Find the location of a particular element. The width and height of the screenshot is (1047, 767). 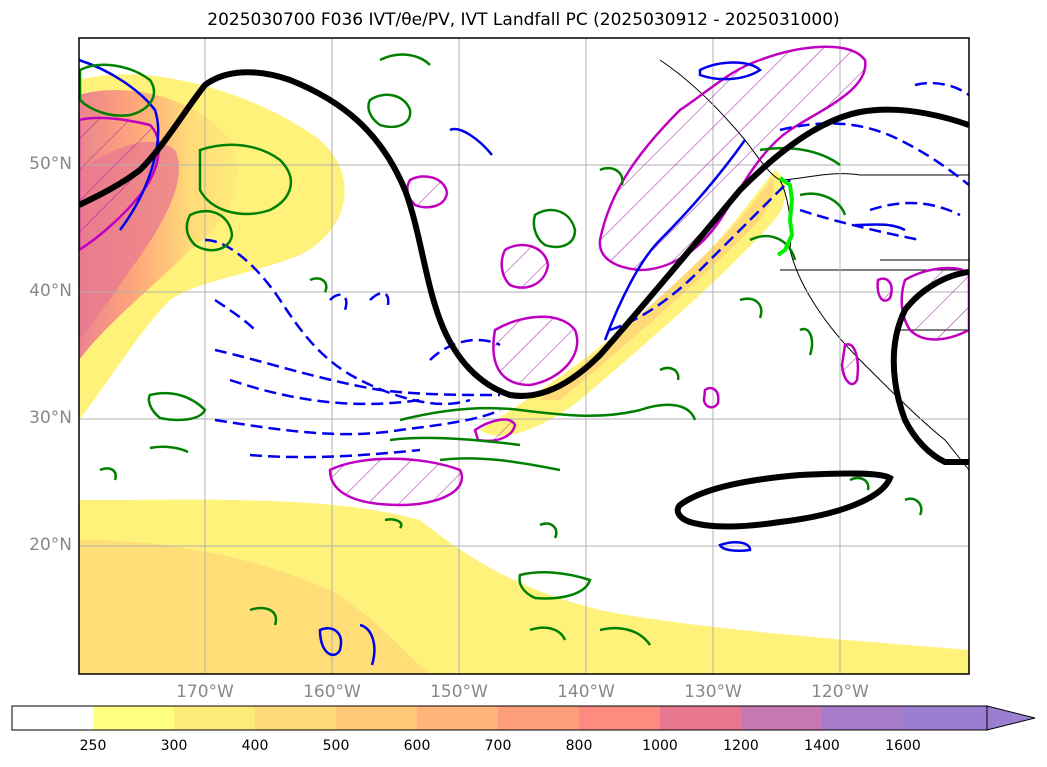

colorbar-tick: 250 is located at coordinates (93, 746).